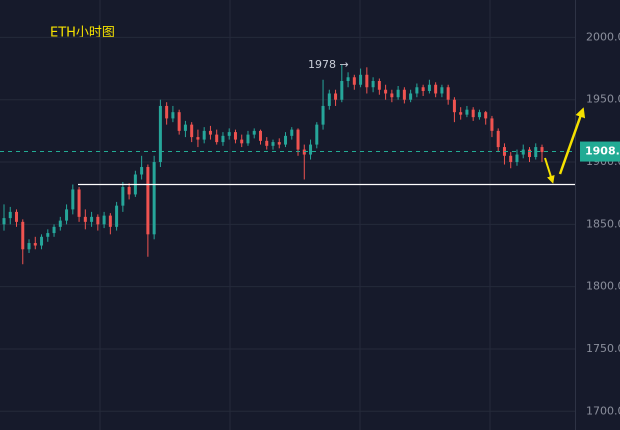  What do you see at coordinates (603, 286) in the screenshot?
I see `y-tick-label: 1800.0` at bounding box center [603, 286].